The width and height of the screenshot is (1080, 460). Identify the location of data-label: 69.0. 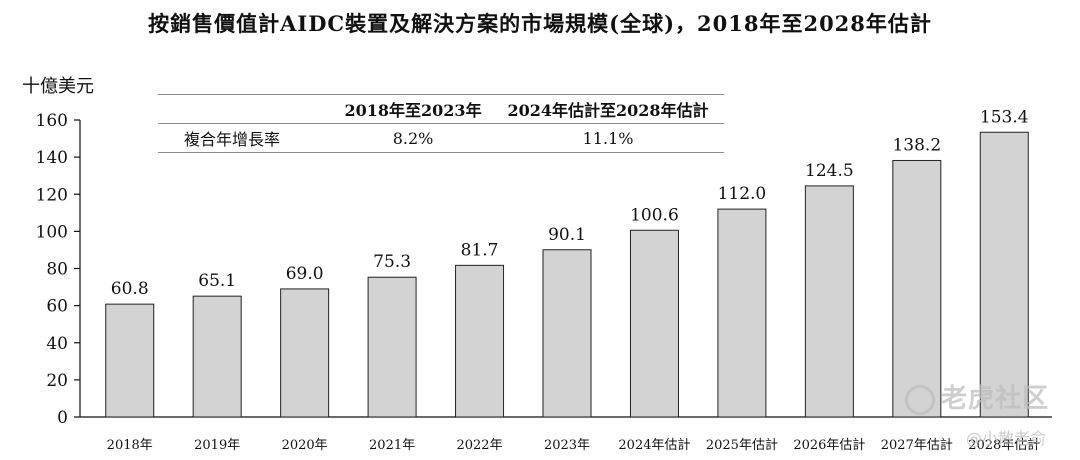
(305, 274).